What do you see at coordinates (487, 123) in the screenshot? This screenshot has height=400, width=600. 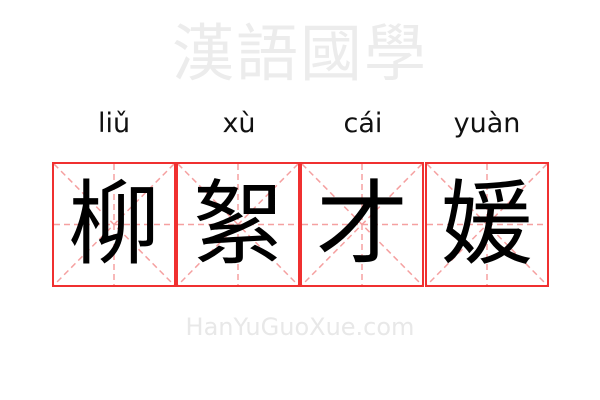 I see `pinyin-4: yuàn` at bounding box center [487, 123].